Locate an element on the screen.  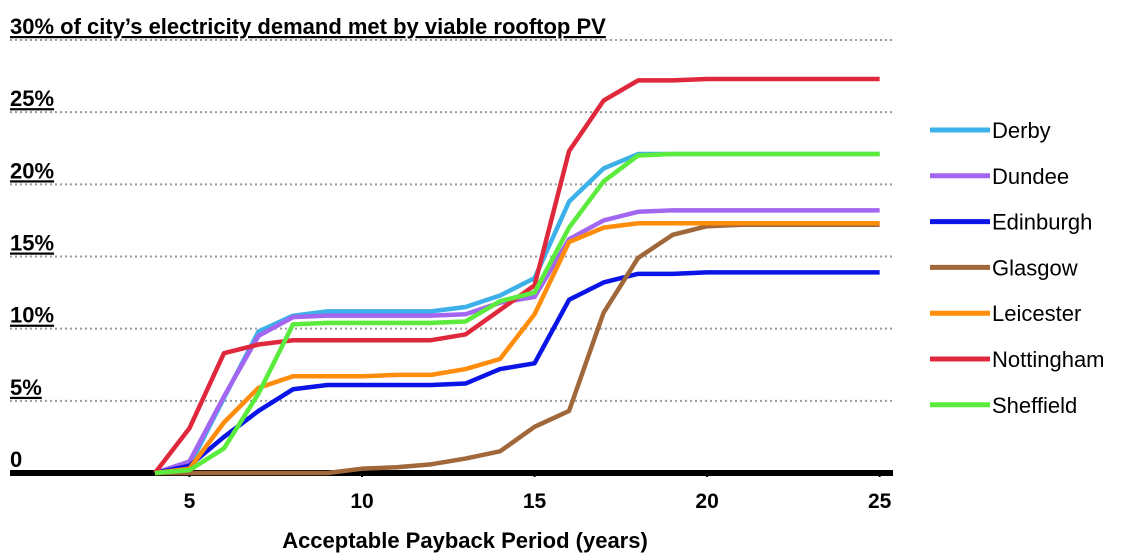
y-tick-label: 15% is located at coordinates (32, 243).